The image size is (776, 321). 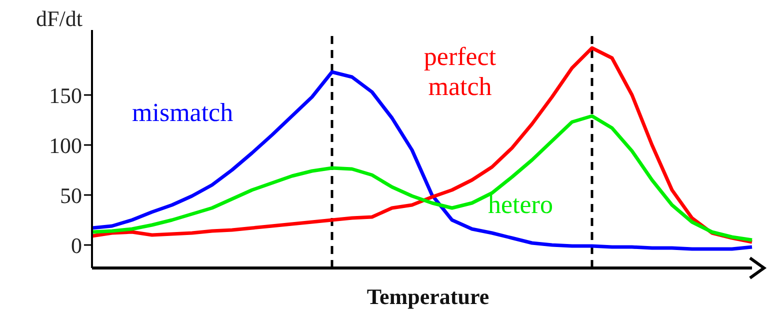 I want to click on y-tick-label: 0, so click(x=76, y=245).